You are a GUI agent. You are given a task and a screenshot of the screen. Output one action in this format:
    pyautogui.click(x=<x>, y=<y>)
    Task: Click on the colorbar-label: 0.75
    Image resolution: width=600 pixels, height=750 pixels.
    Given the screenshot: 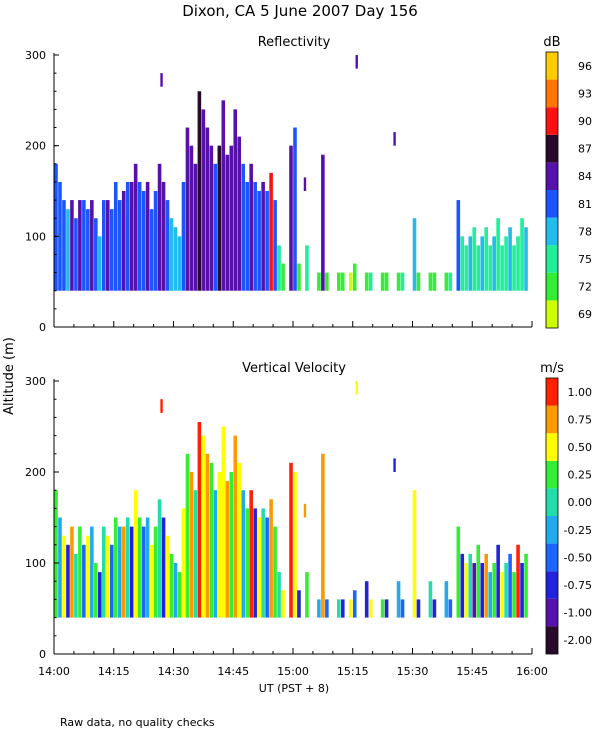 What is the action you would take?
    pyautogui.click(x=580, y=419)
    